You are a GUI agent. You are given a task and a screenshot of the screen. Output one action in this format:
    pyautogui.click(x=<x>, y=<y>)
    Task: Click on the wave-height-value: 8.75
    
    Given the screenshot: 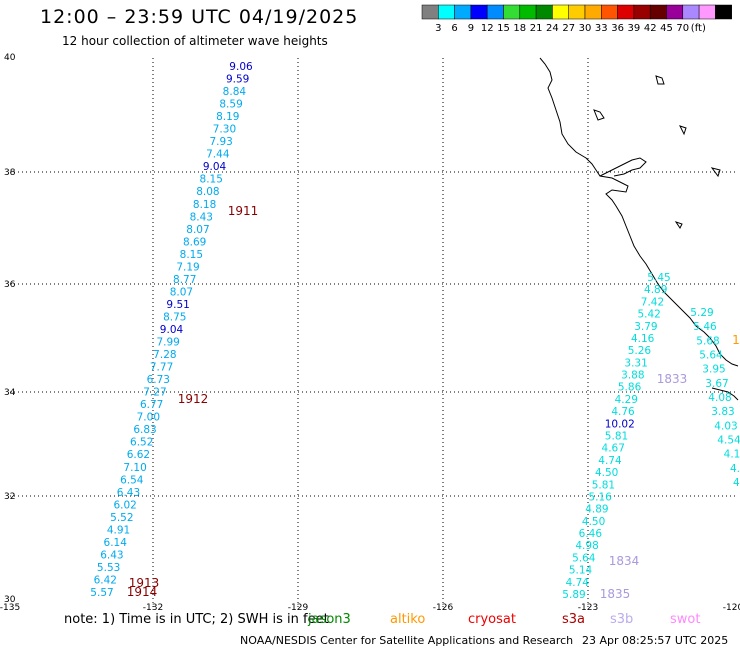 What is the action you would take?
    pyautogui.click(x=174, y=317)
    